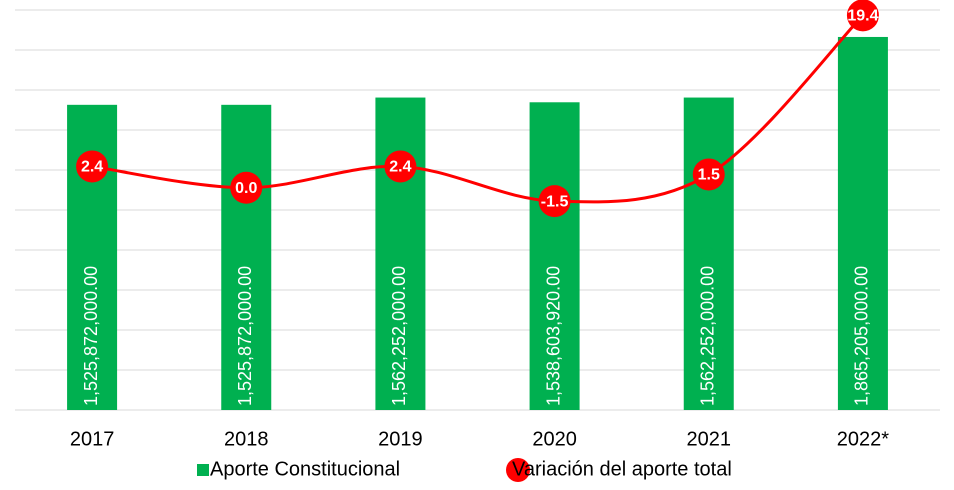 This screenshot has height=490, width=954. What do you see at coordinates (400, 439) in the screenshot?
I see `x-tick-label: 2019` at bounding box center [400, 439].